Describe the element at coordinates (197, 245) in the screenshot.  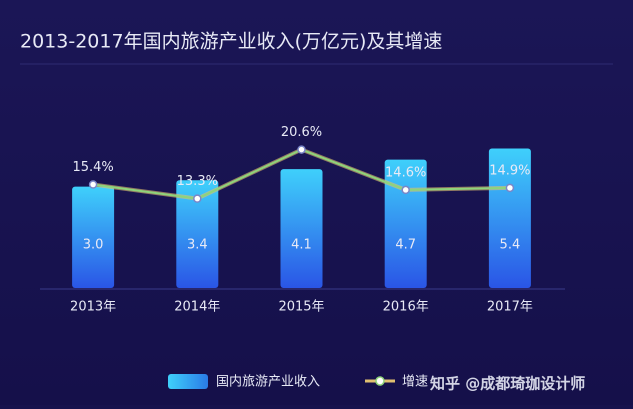
I see `bar-label: 3.4` at that location.